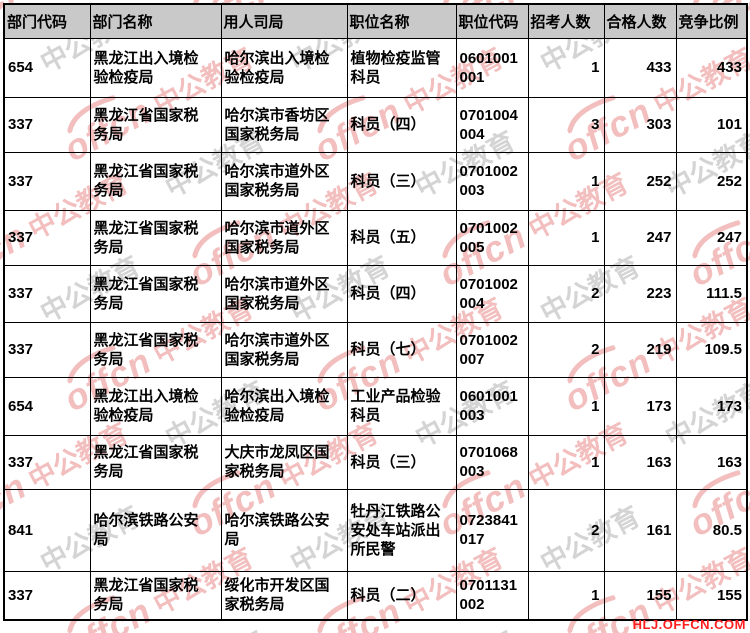 The width and height of the screenshot is (750, 633). Describe the element at coordinates (640, 462) in the screenshot. I see `cell-qualified: 163` at that location.